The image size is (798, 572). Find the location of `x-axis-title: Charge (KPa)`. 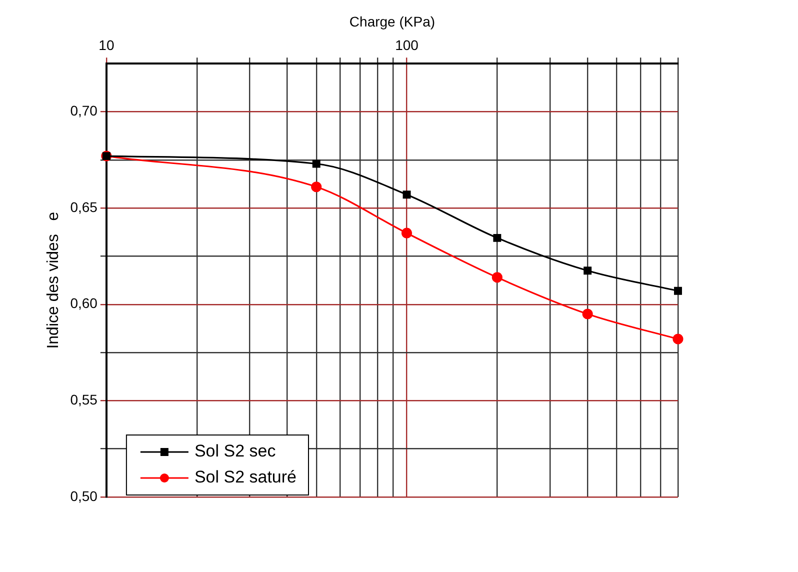

x-axis-title: Charge (KPa) is located at coordinates (392, 21).